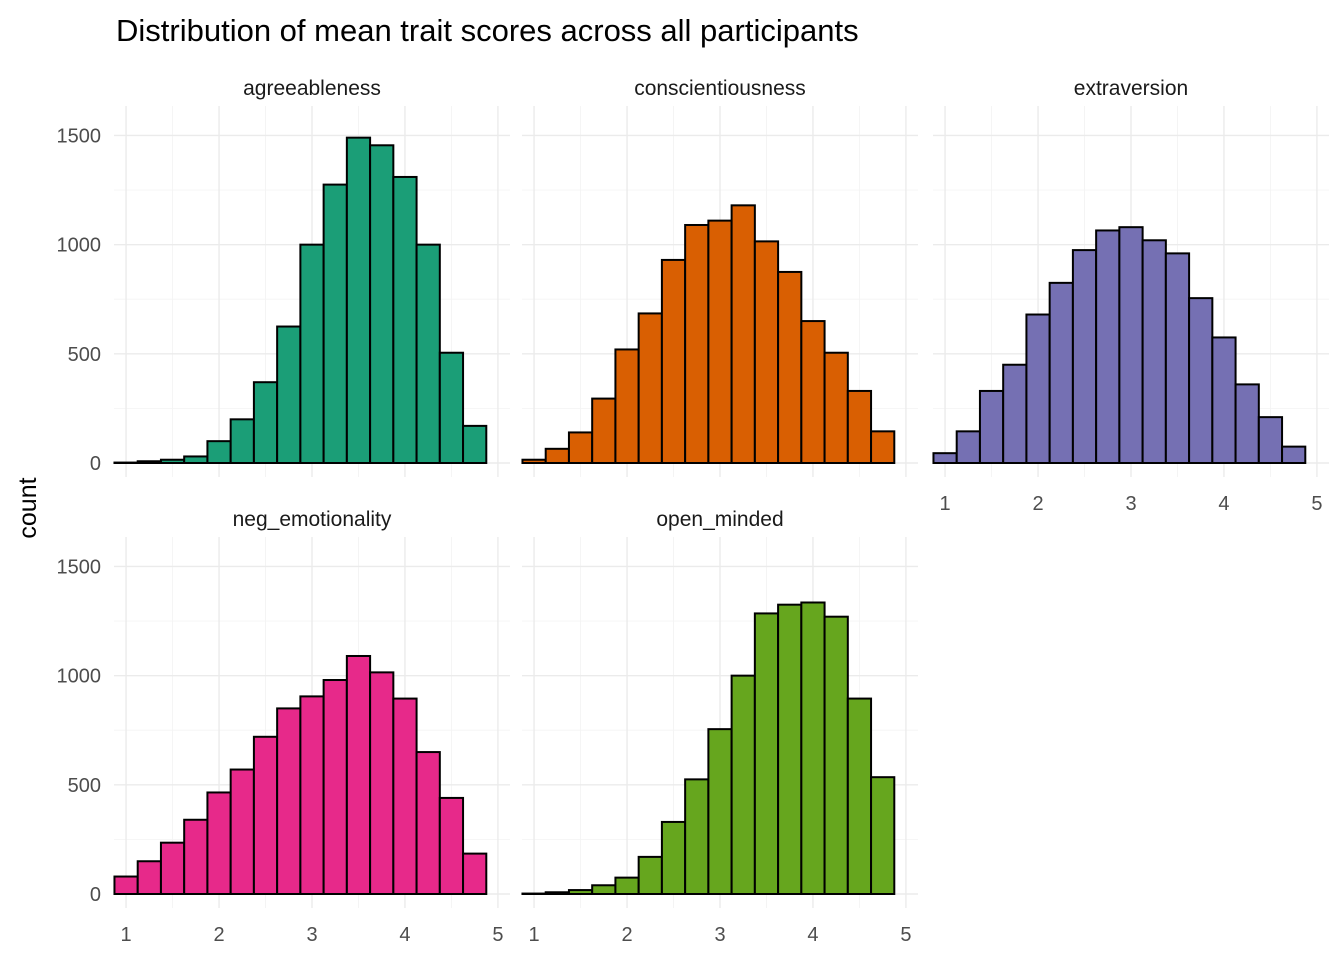 The height and width of the screenshot is (960, 1344). What do you see at coordinates (719, 727) in the screenshot?
I see `panel-open_minded: open_minded 1 2 3 4 5` at bounding box center [719, 727].